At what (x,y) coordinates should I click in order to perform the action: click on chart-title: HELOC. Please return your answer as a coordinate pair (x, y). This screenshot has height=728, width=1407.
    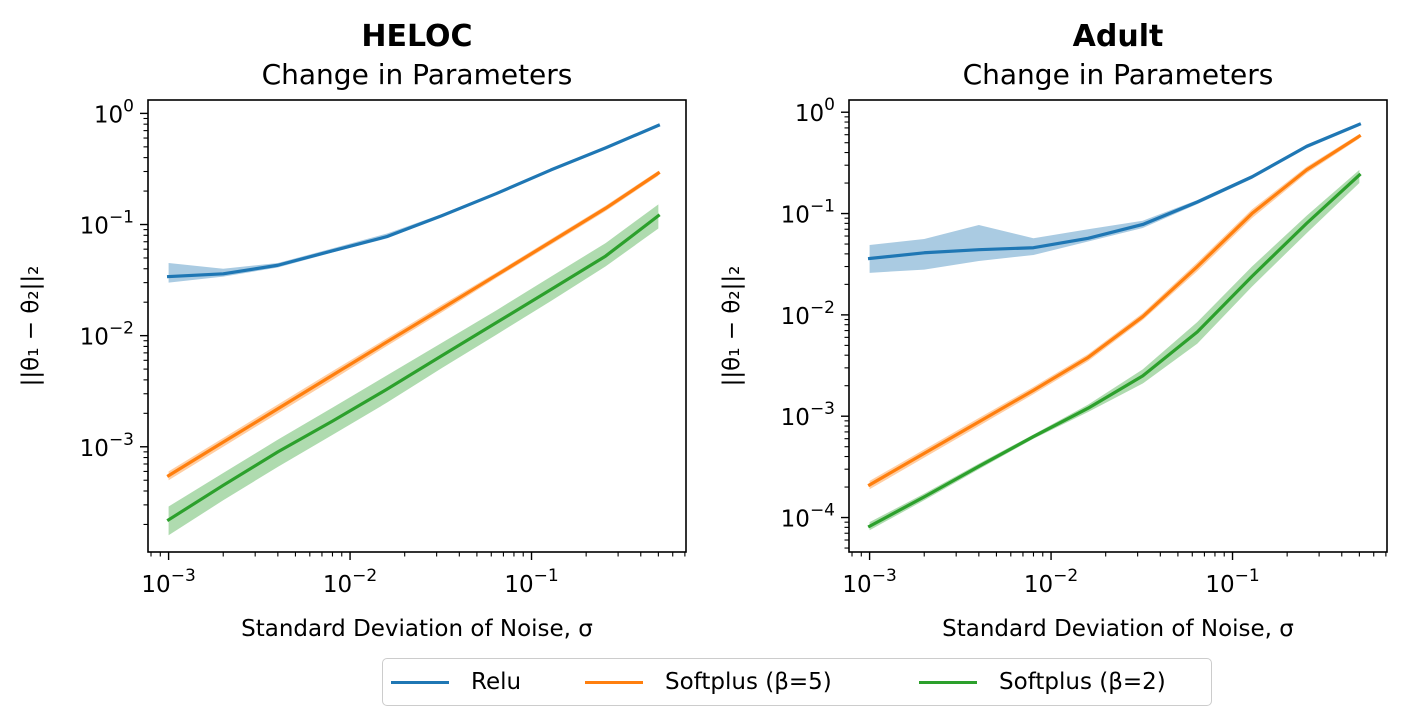
    Looking at the image, I should click on (416, 36).